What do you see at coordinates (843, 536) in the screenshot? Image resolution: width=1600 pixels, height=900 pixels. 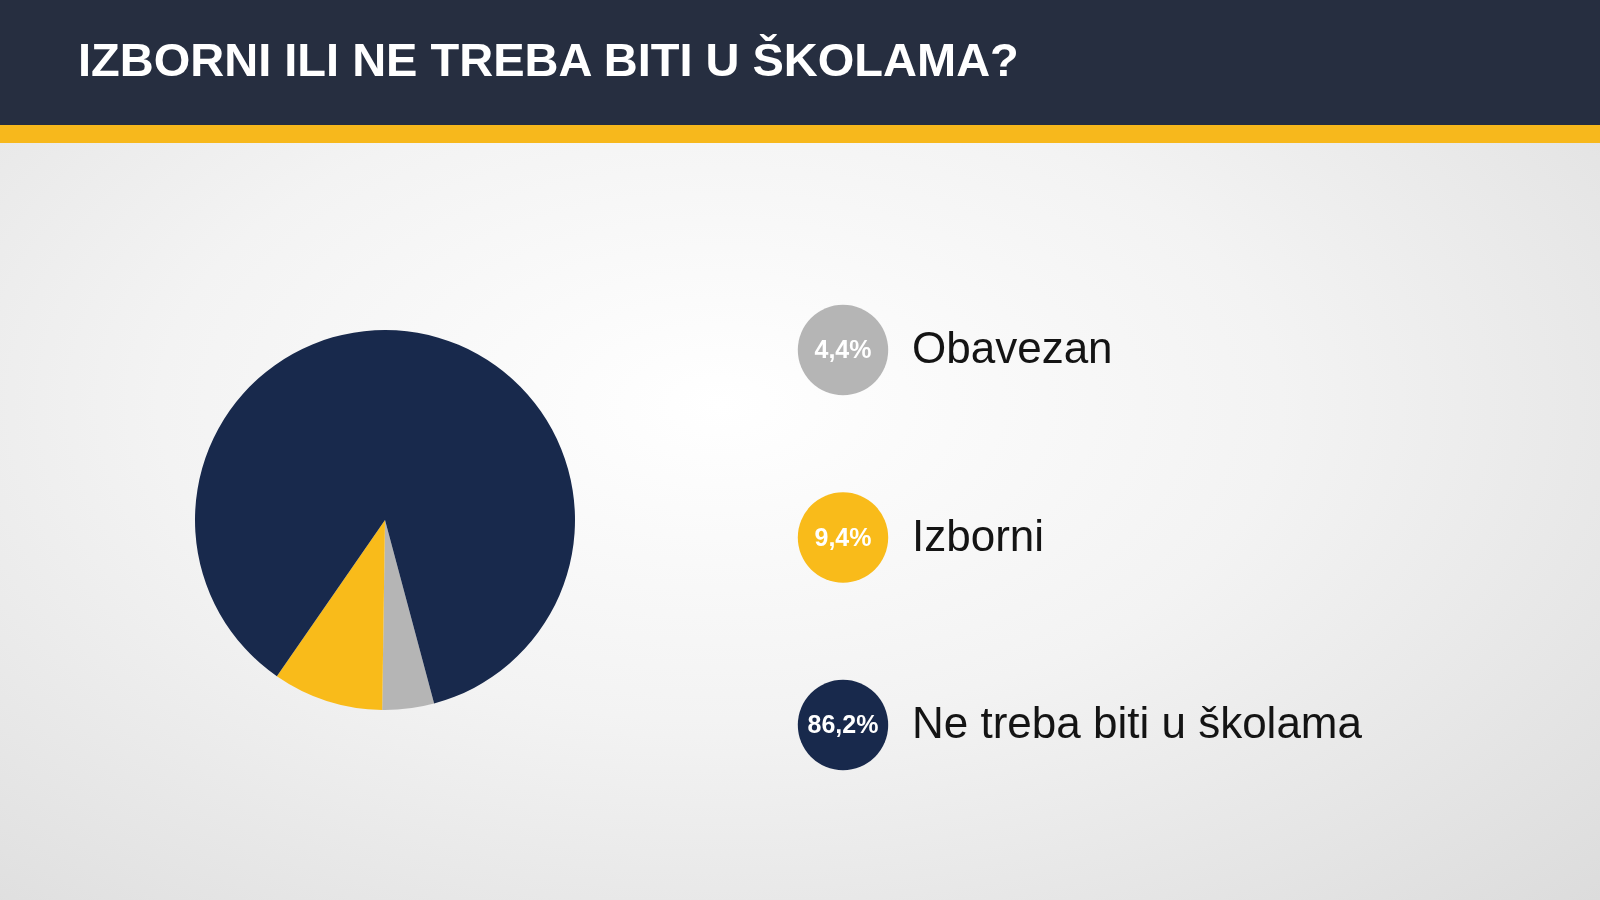 I see `data-label: 9,4%` at bounding box center [843, 536].